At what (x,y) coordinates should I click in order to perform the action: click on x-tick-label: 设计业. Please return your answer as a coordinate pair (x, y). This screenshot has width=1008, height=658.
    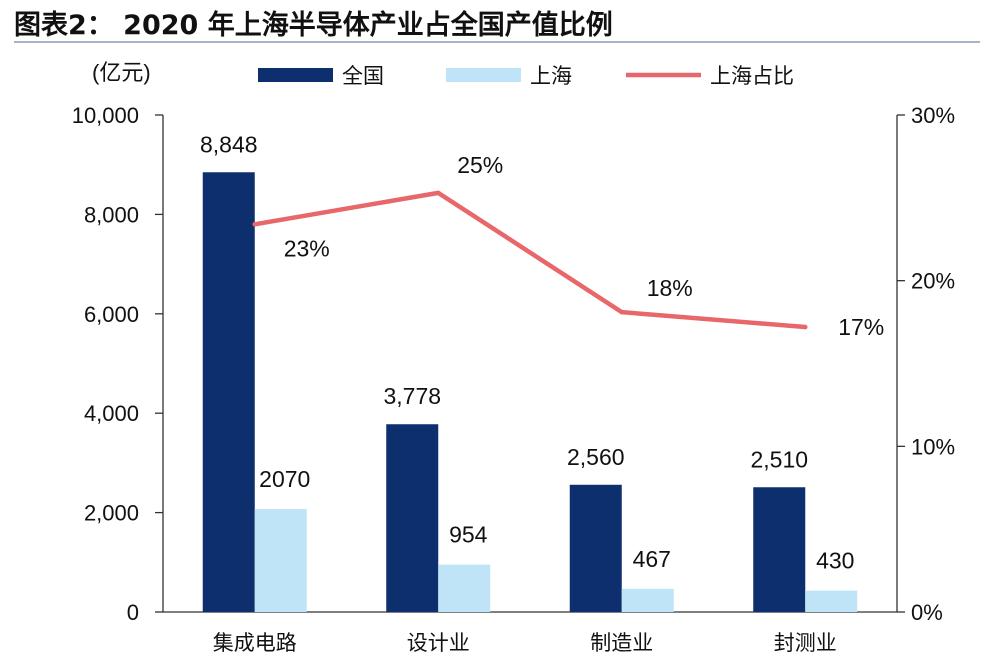
    Looking at the image, I should click on (438, 643).